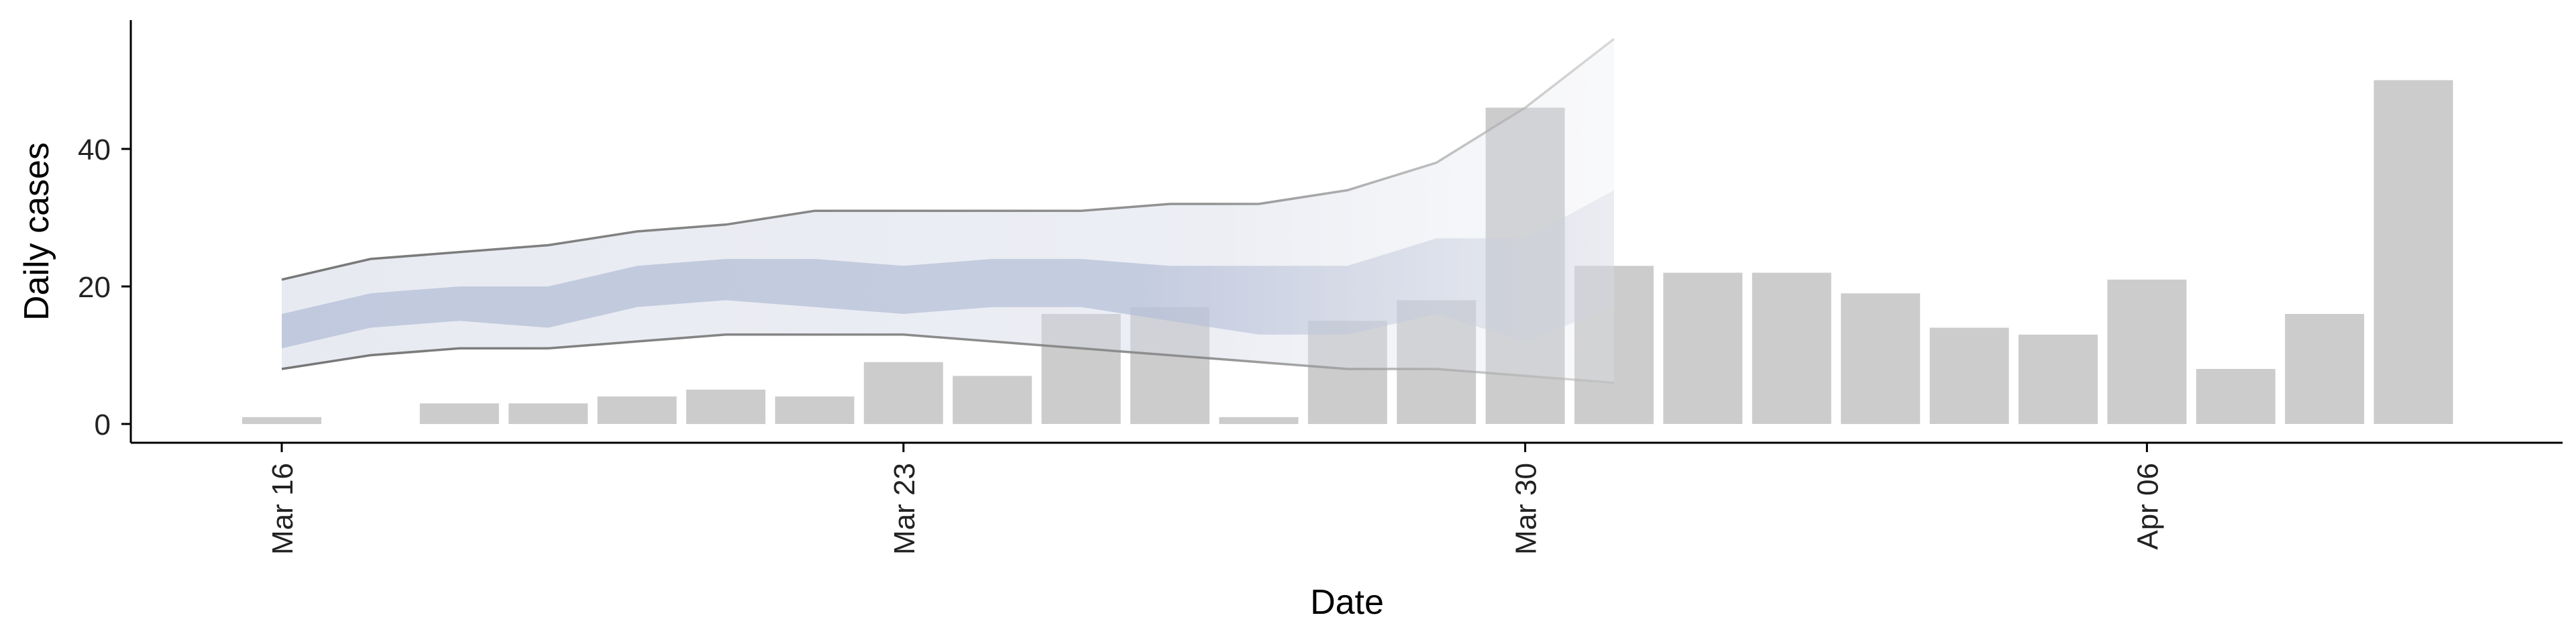 The height and width of the screenshot is (644, 2576). What do you see at coordinates (1347, 602) in the screenshot?
I see `x-axis-title: Date` at bounding box center [1347, 602].